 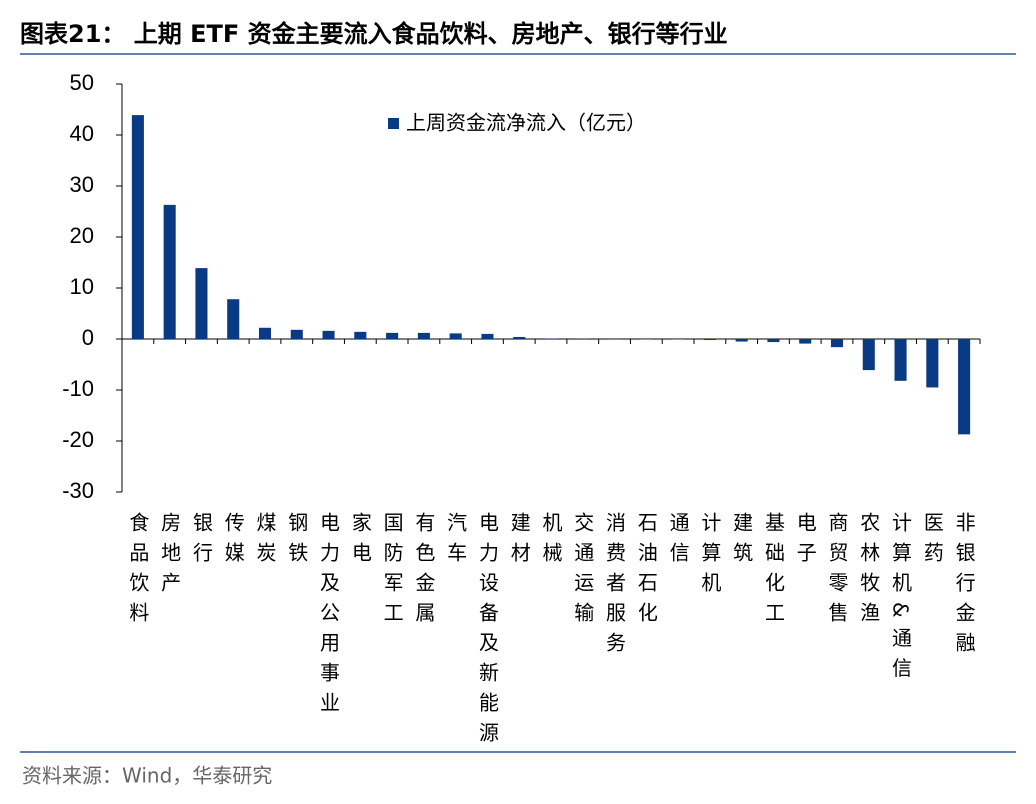 I want to click on chart-title: 图表21： 上期 ETF 资金主要流入食品饮料、房地产、银行等行业, so click(x=374, y=34).